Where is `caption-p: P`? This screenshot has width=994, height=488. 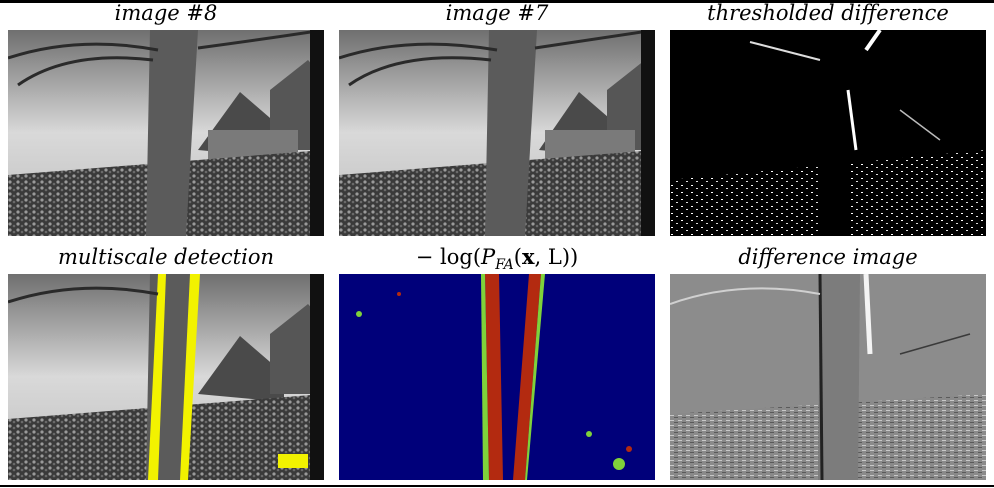 caption-p: P is located at coordinates (488, 257).